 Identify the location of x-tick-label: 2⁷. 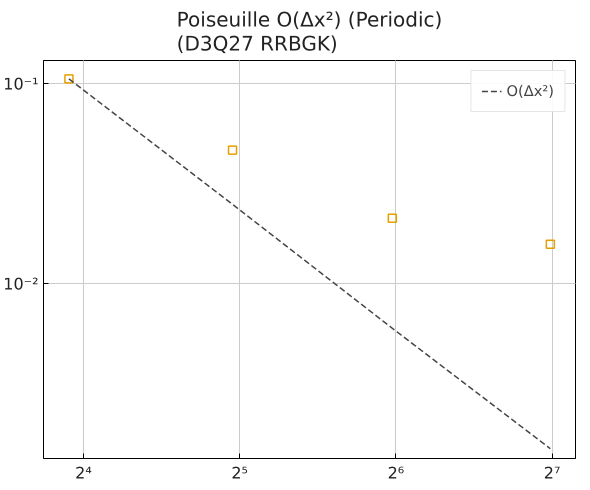
(552, 473).